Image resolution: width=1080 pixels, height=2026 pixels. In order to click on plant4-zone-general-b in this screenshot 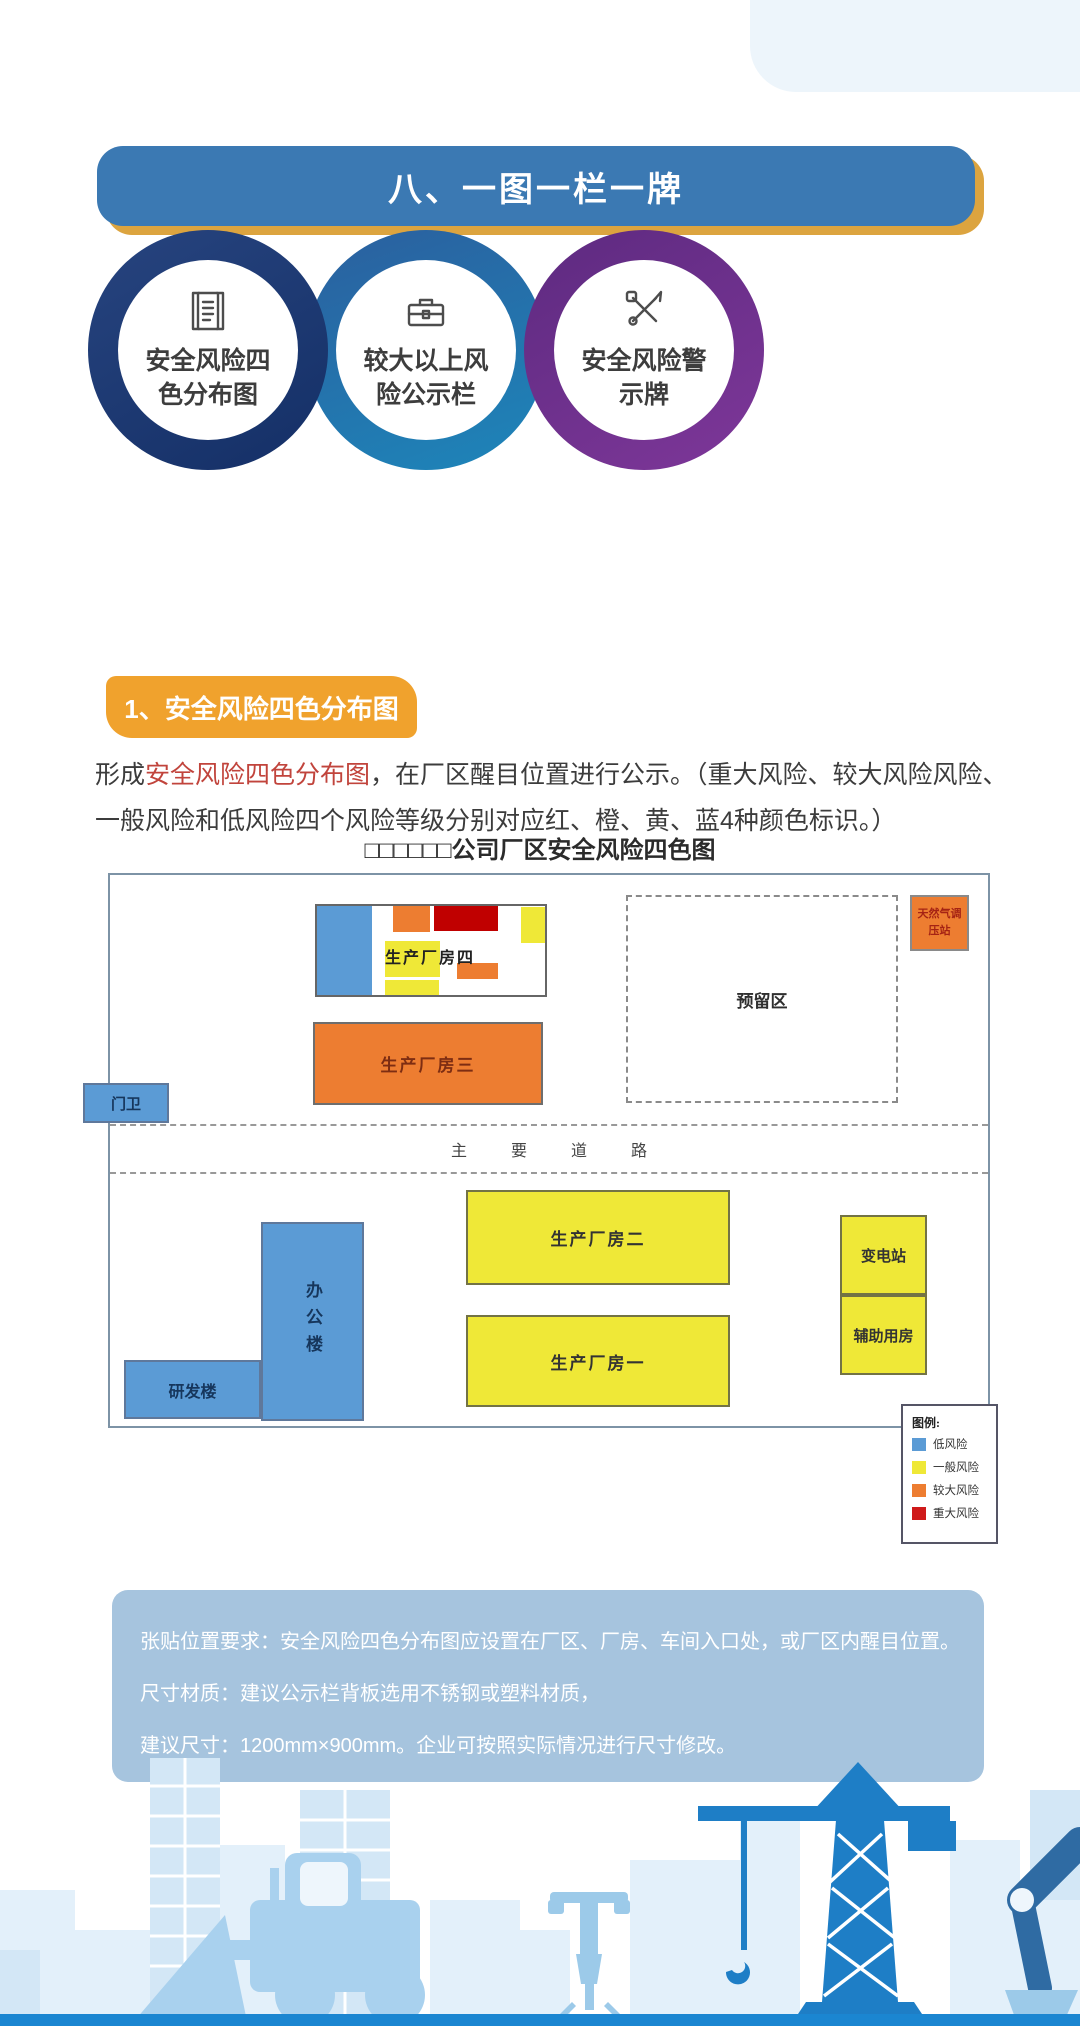, I will do `click(412, 959)`.